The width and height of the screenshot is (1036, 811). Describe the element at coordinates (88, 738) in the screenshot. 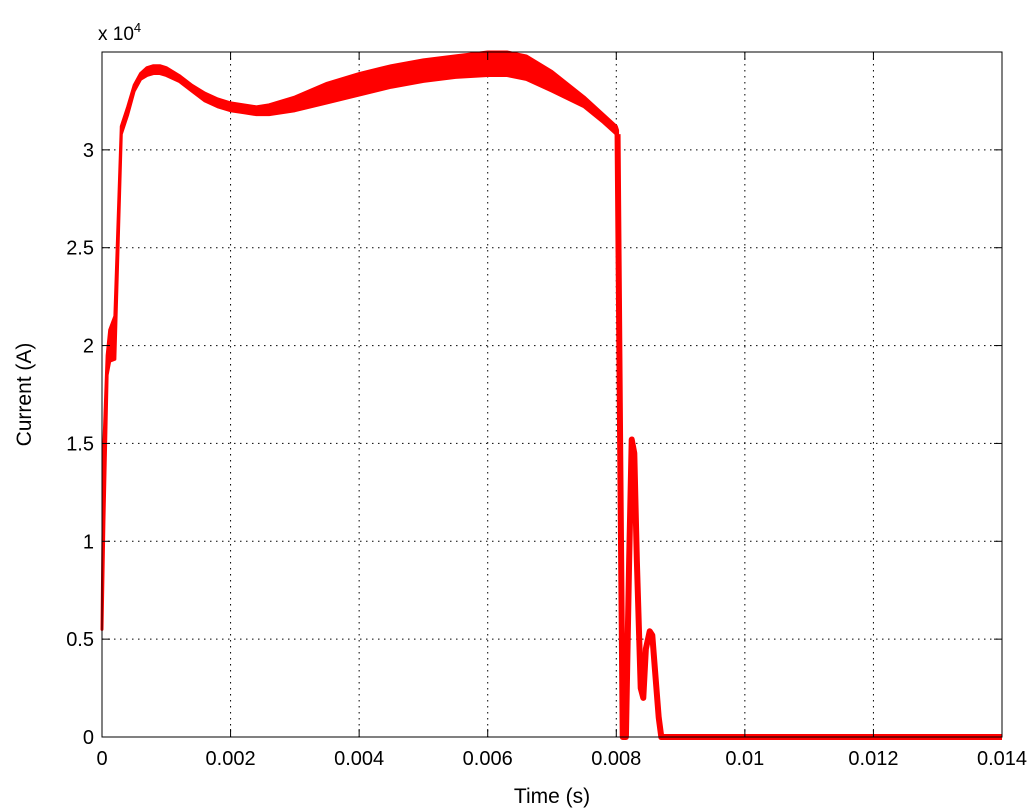

I see `y-tick-label: 0` at that location.